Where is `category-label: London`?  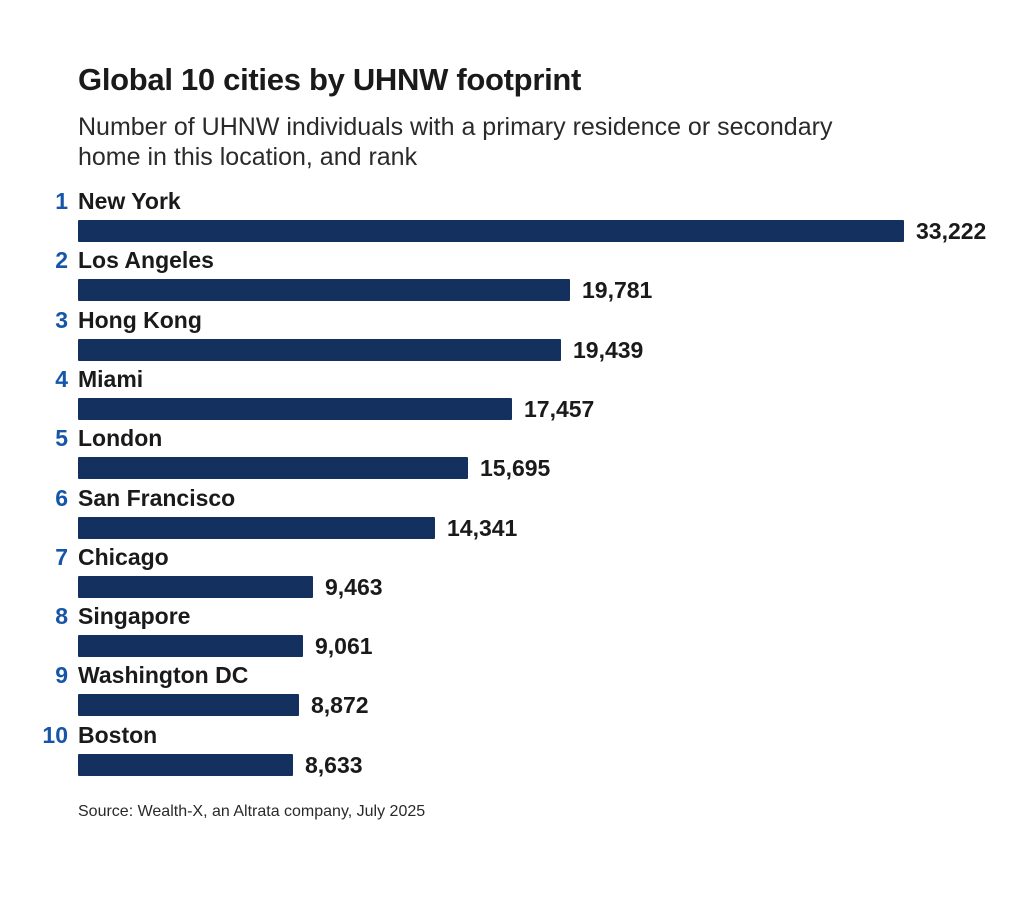 category-label: London is located at coordinates (120, 438).